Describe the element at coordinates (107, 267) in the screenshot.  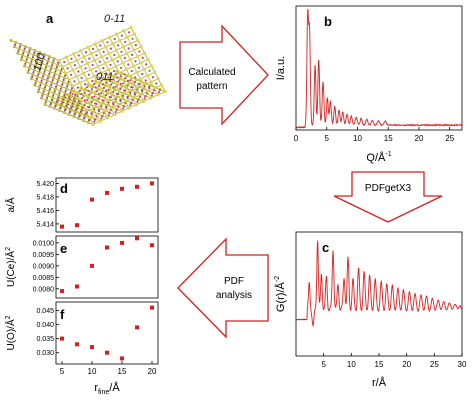
I see `panel-e-frame` at that location.